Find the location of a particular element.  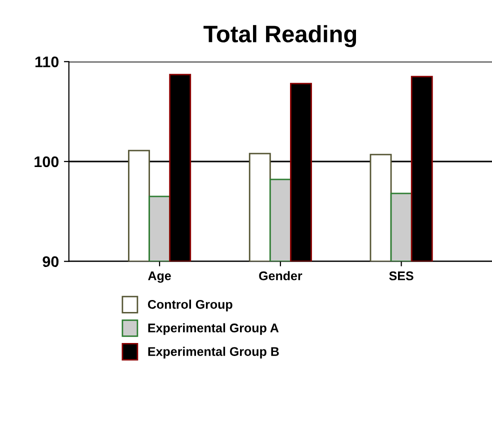

legend-label: Experimental Group B is located at coordinates (213, 352).